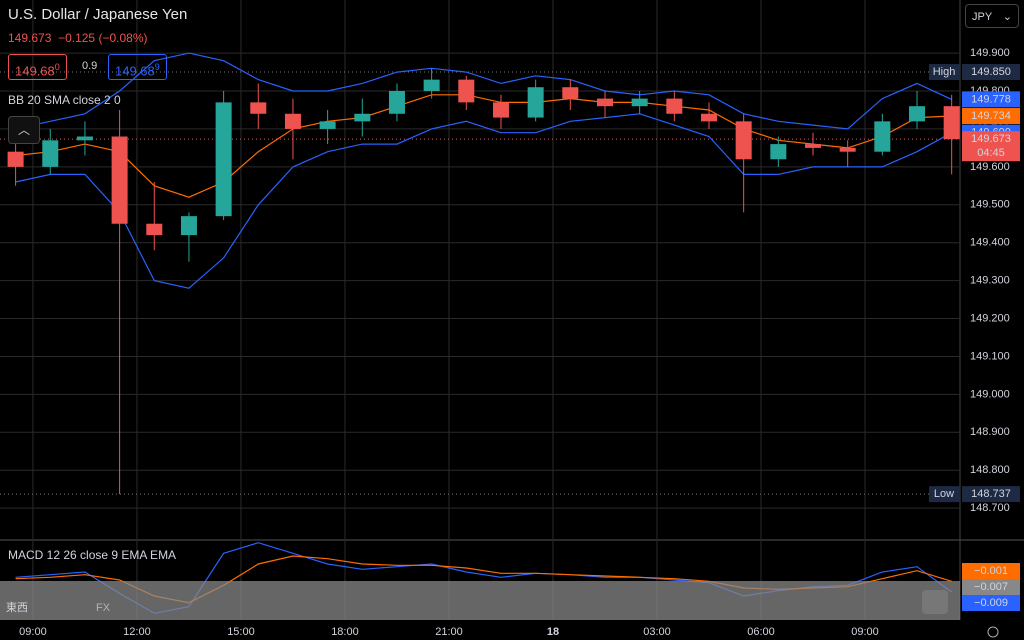 The height and width of the screenshot is (640, 1024). Describe the element at coordinates (1007, 17) in the screenshot. I see `dropdown-arrow: ⌄` at that location.